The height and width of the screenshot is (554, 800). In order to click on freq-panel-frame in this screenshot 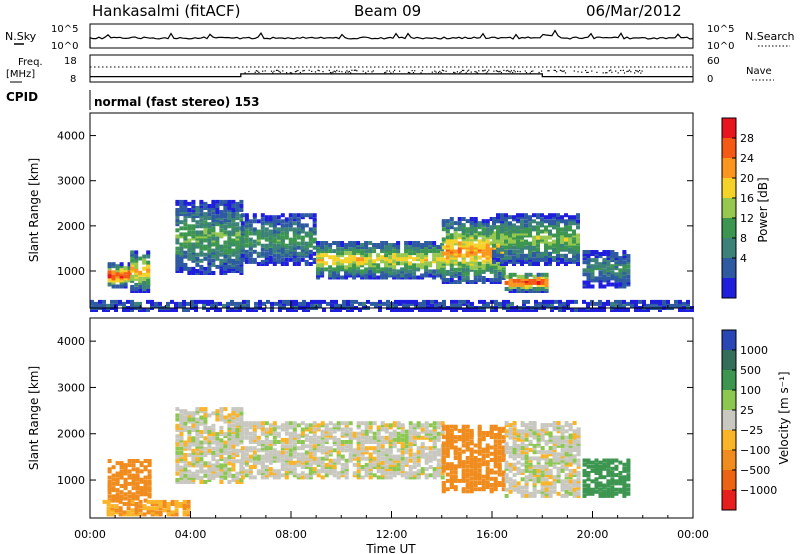, I will do `click(391, 68)`.